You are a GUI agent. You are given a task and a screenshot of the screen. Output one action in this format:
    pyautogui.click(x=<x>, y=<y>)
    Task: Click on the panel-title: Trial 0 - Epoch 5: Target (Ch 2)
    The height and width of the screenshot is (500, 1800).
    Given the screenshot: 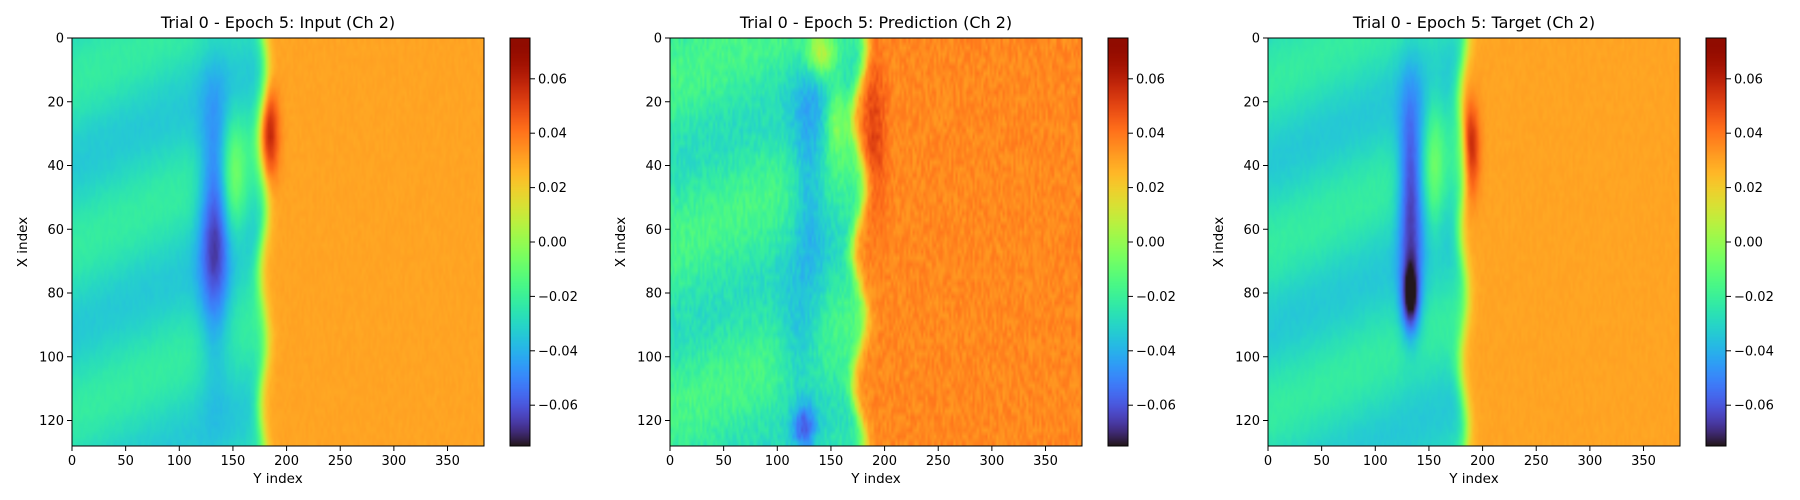 What is the action you would take?
    pyautogui.click(x=1473, y=22)
    